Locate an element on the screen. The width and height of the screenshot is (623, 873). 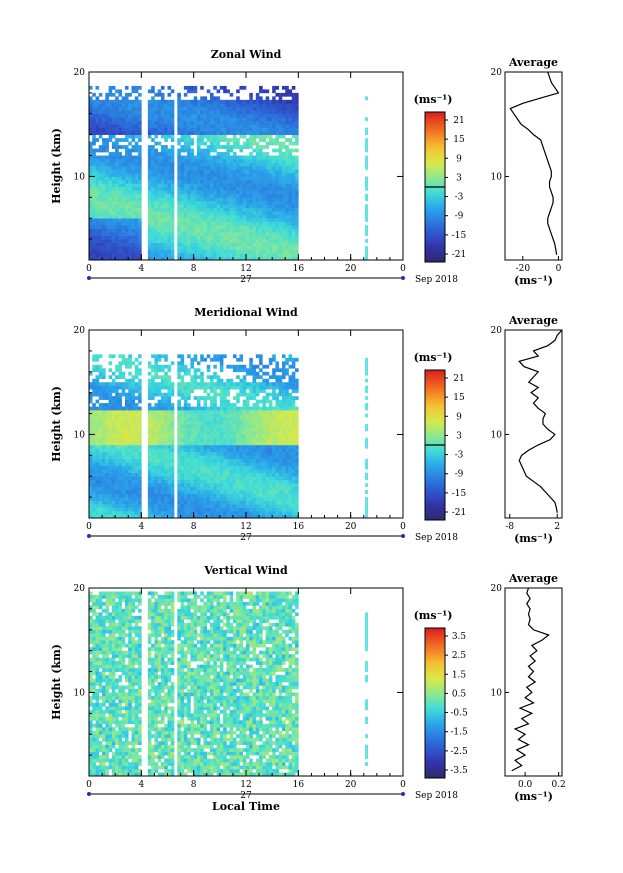
zonal-xtick-label: 20 is located at coordinates (351, 269).